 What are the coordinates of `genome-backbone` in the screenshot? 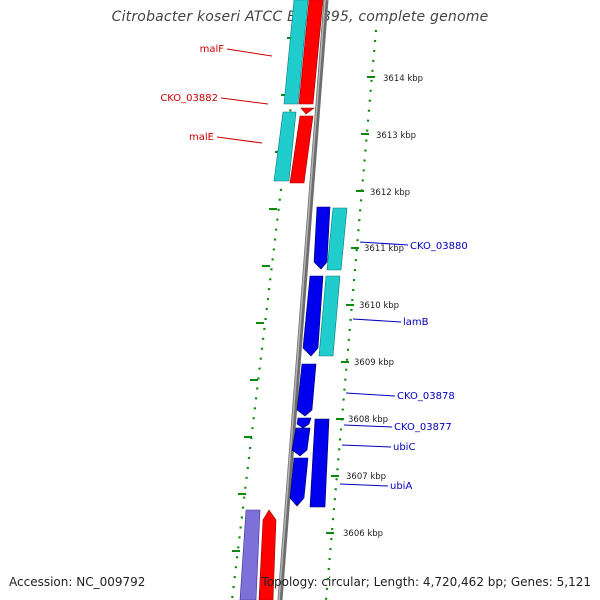 It's located at (303, 300).